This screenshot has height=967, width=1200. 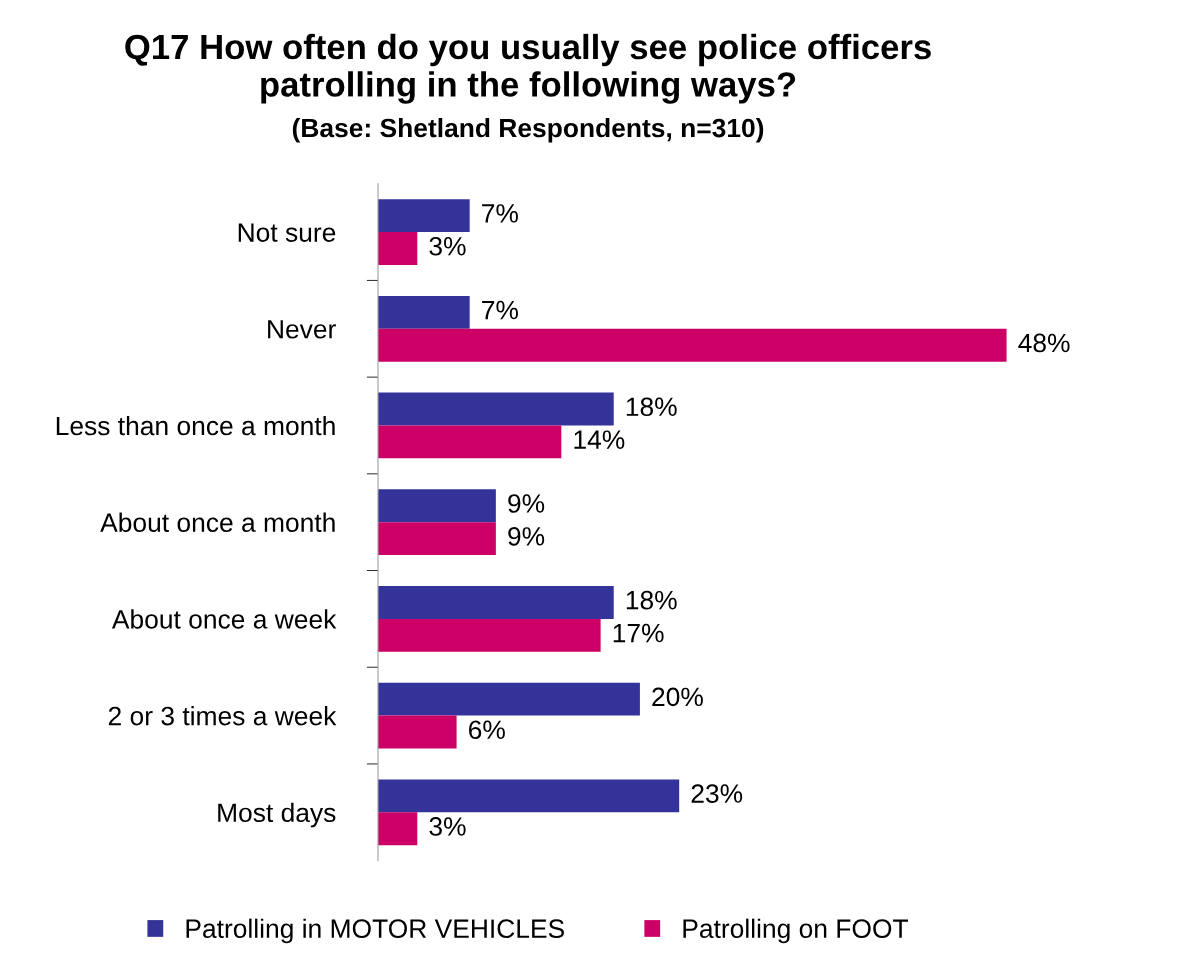 What do you see at coordinates (217, 522) in the screenshot?
I see `y-tick-label: About once a month` at bounding box center [217, 522].